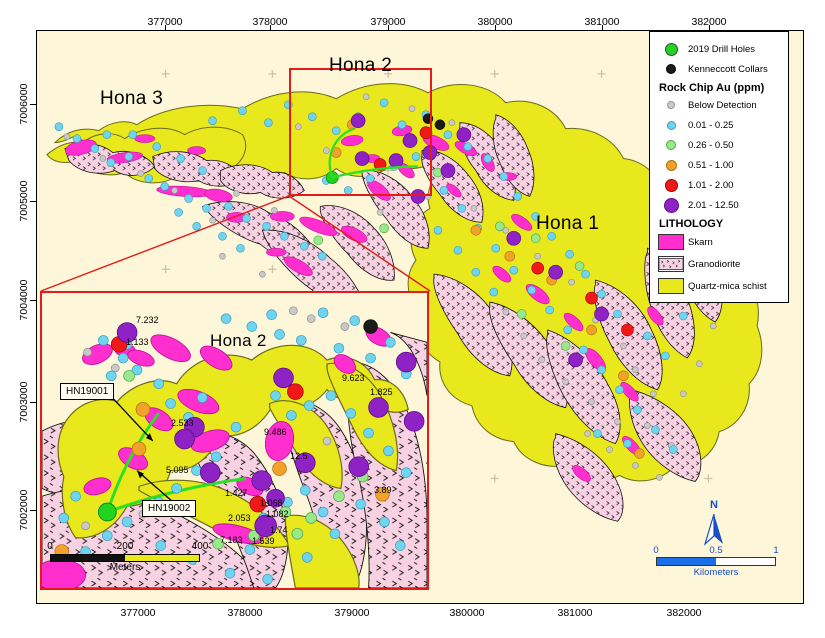 The image size is (825, 638). What do you see at coordinates (711, 185) in the screenshot?
I see `legend-label: 1.01 - 2.00` at bounding box center [711, 185].